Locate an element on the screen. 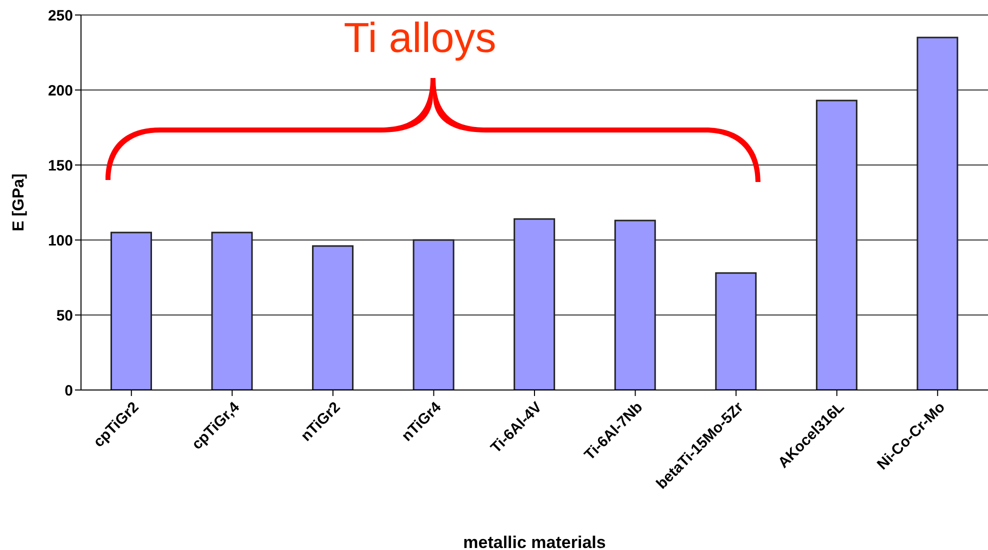 This screenshot has width=988, height=550. y-tick-label: 100 is located at coordinates (60, 241).